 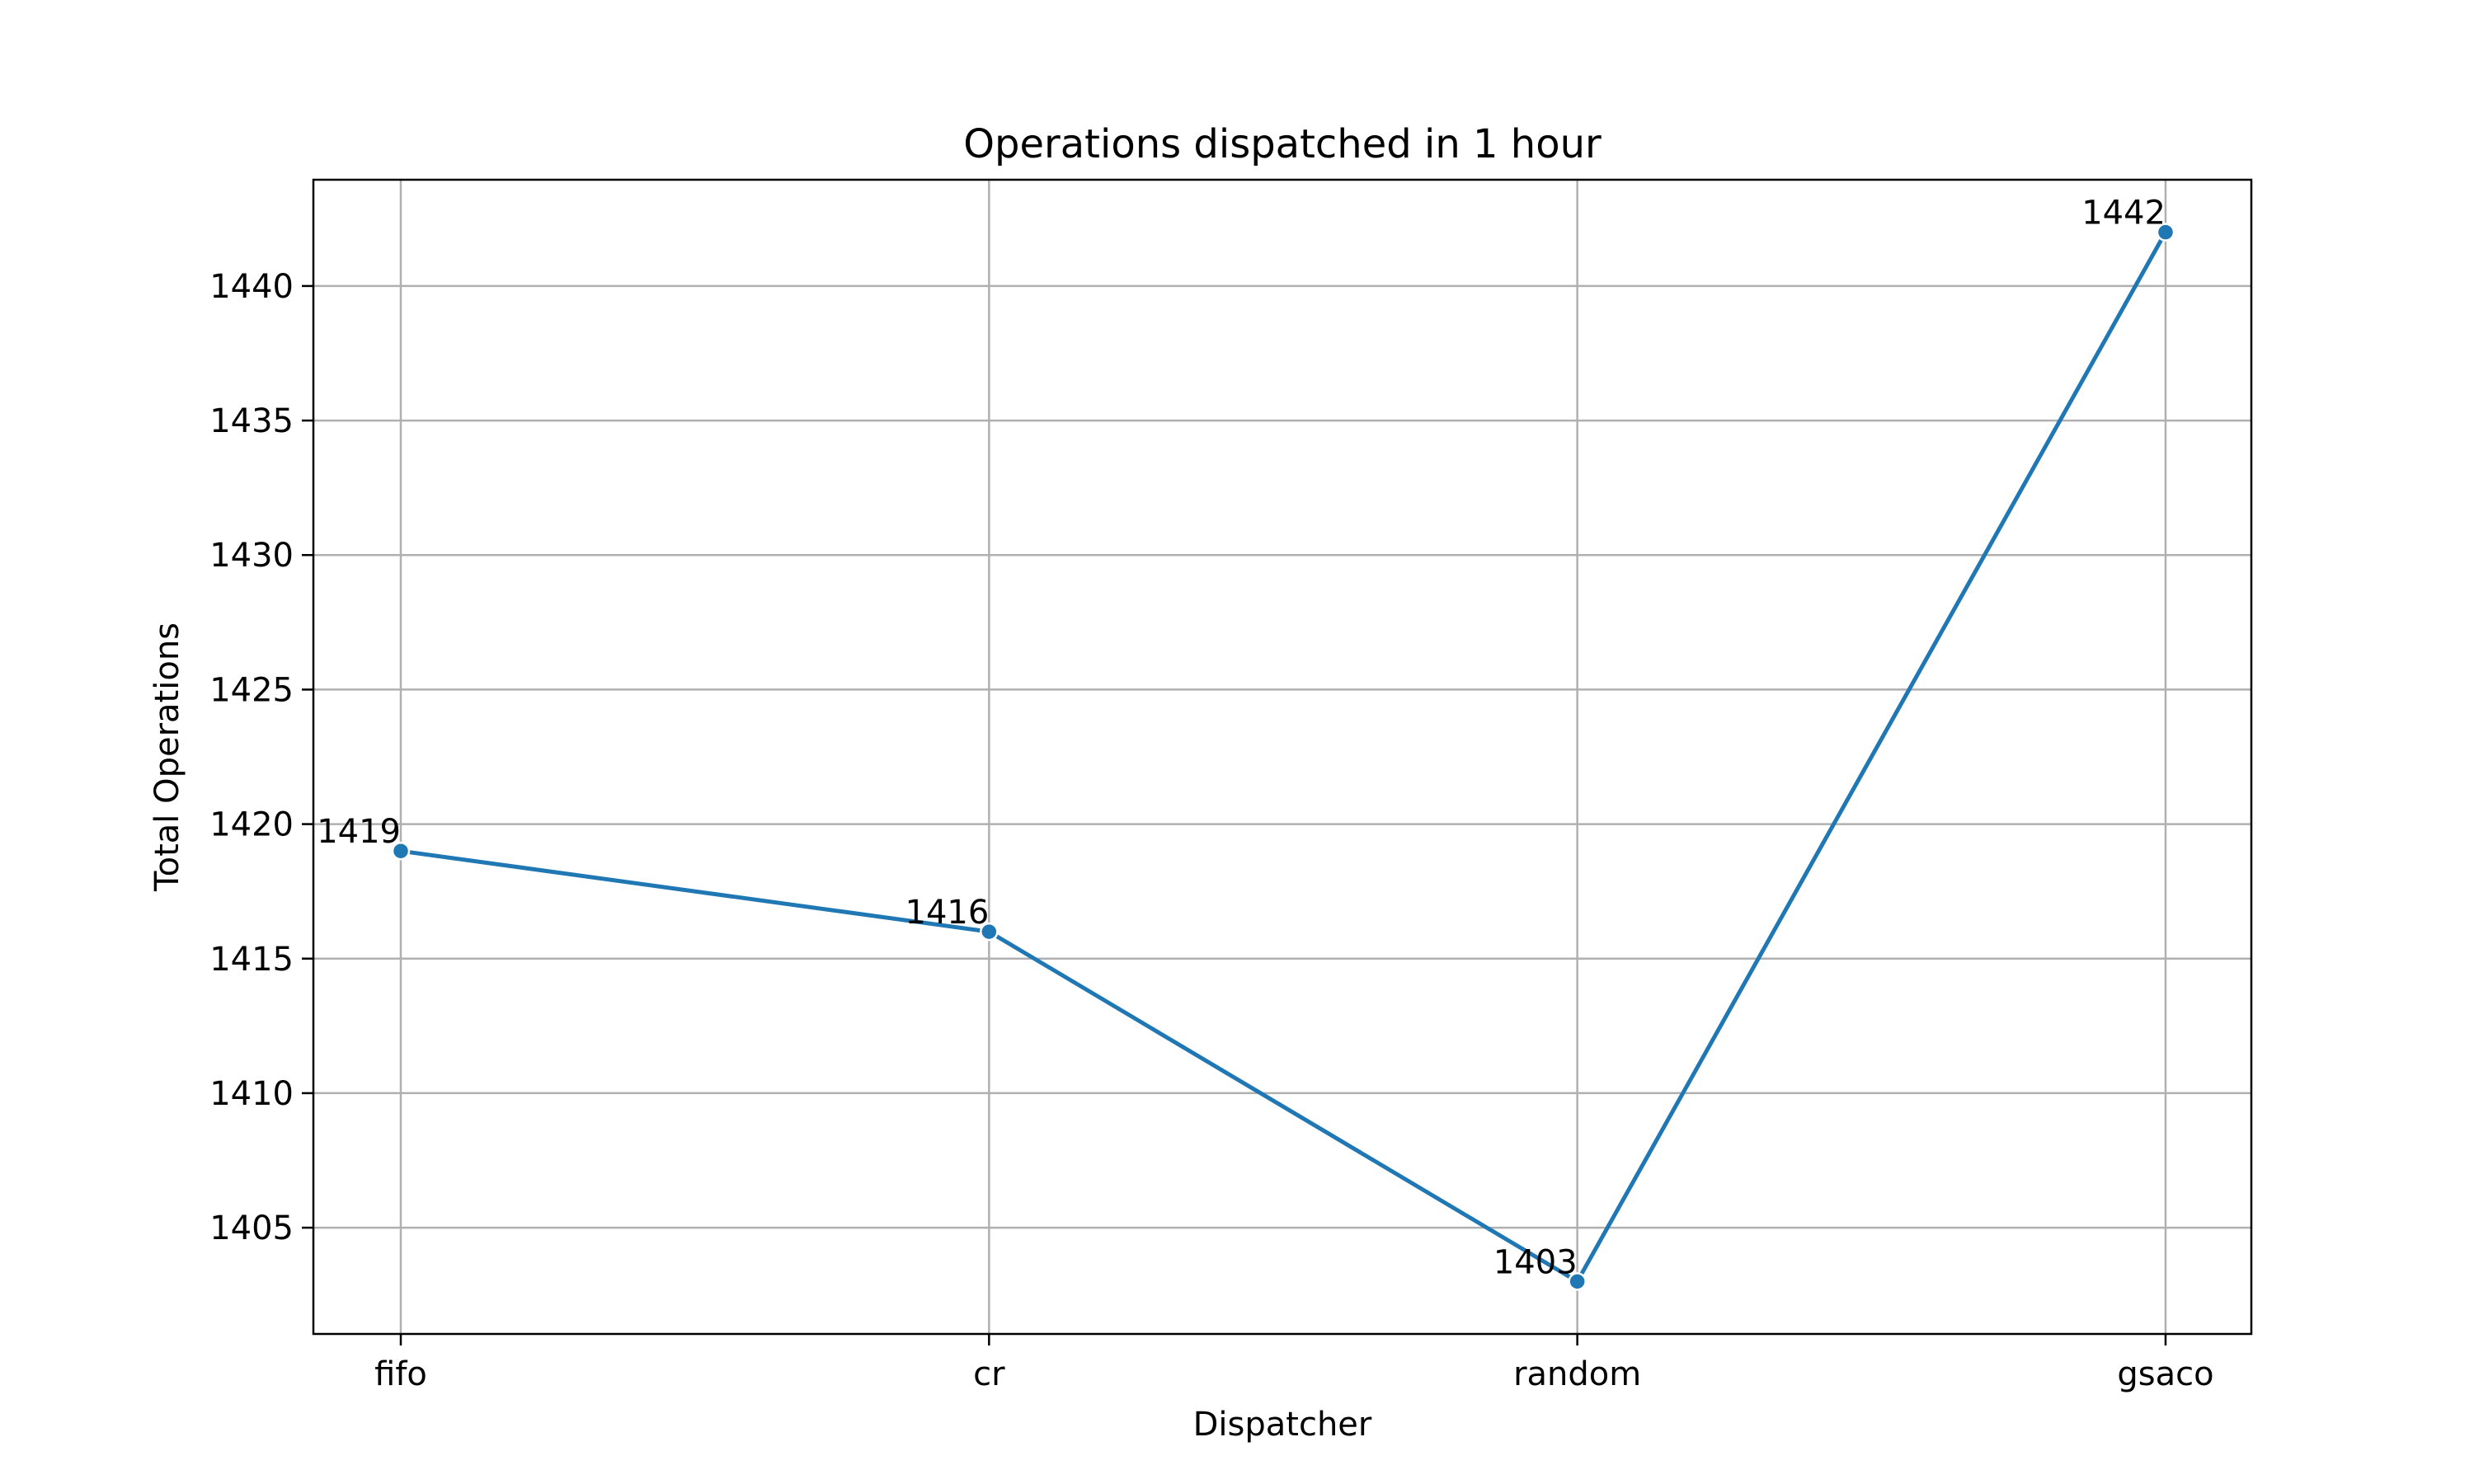 What do you see at coordinates (251, 960) in the screenshot?
I see `y-tick-label: 1415` at bounding box center [251, 960].